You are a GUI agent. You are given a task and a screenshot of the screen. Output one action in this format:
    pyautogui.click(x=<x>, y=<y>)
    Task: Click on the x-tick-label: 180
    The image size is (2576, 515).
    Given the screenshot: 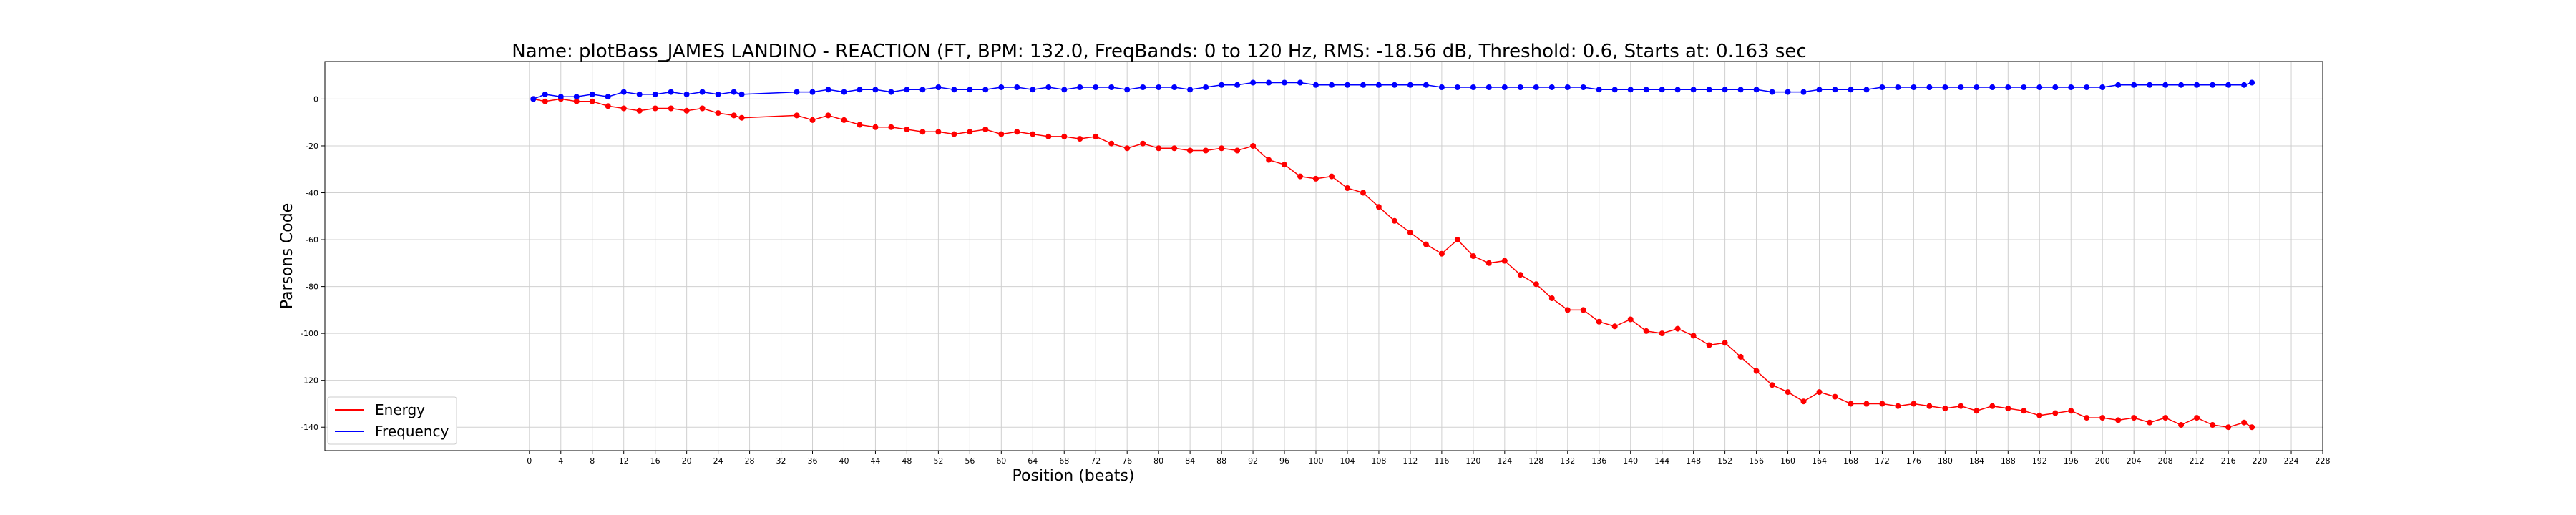 What is the action you would take?
    pyautogui.click(x=1945, y=461)
    